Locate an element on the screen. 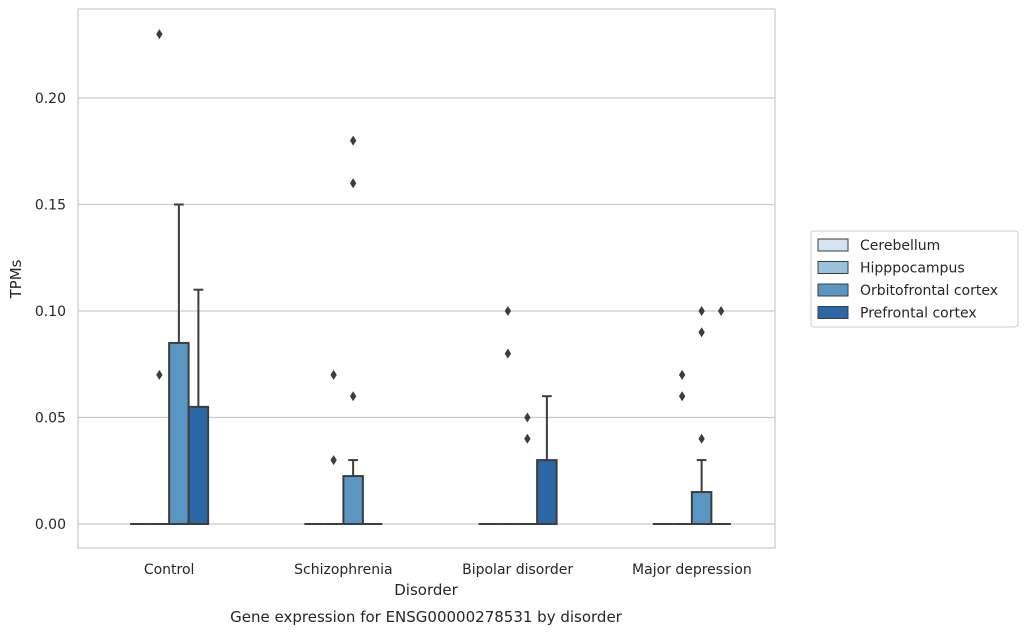 This screenshot has width=1028, height=634. y-tick-label: 0.10 is located at coordinates (50, 312).